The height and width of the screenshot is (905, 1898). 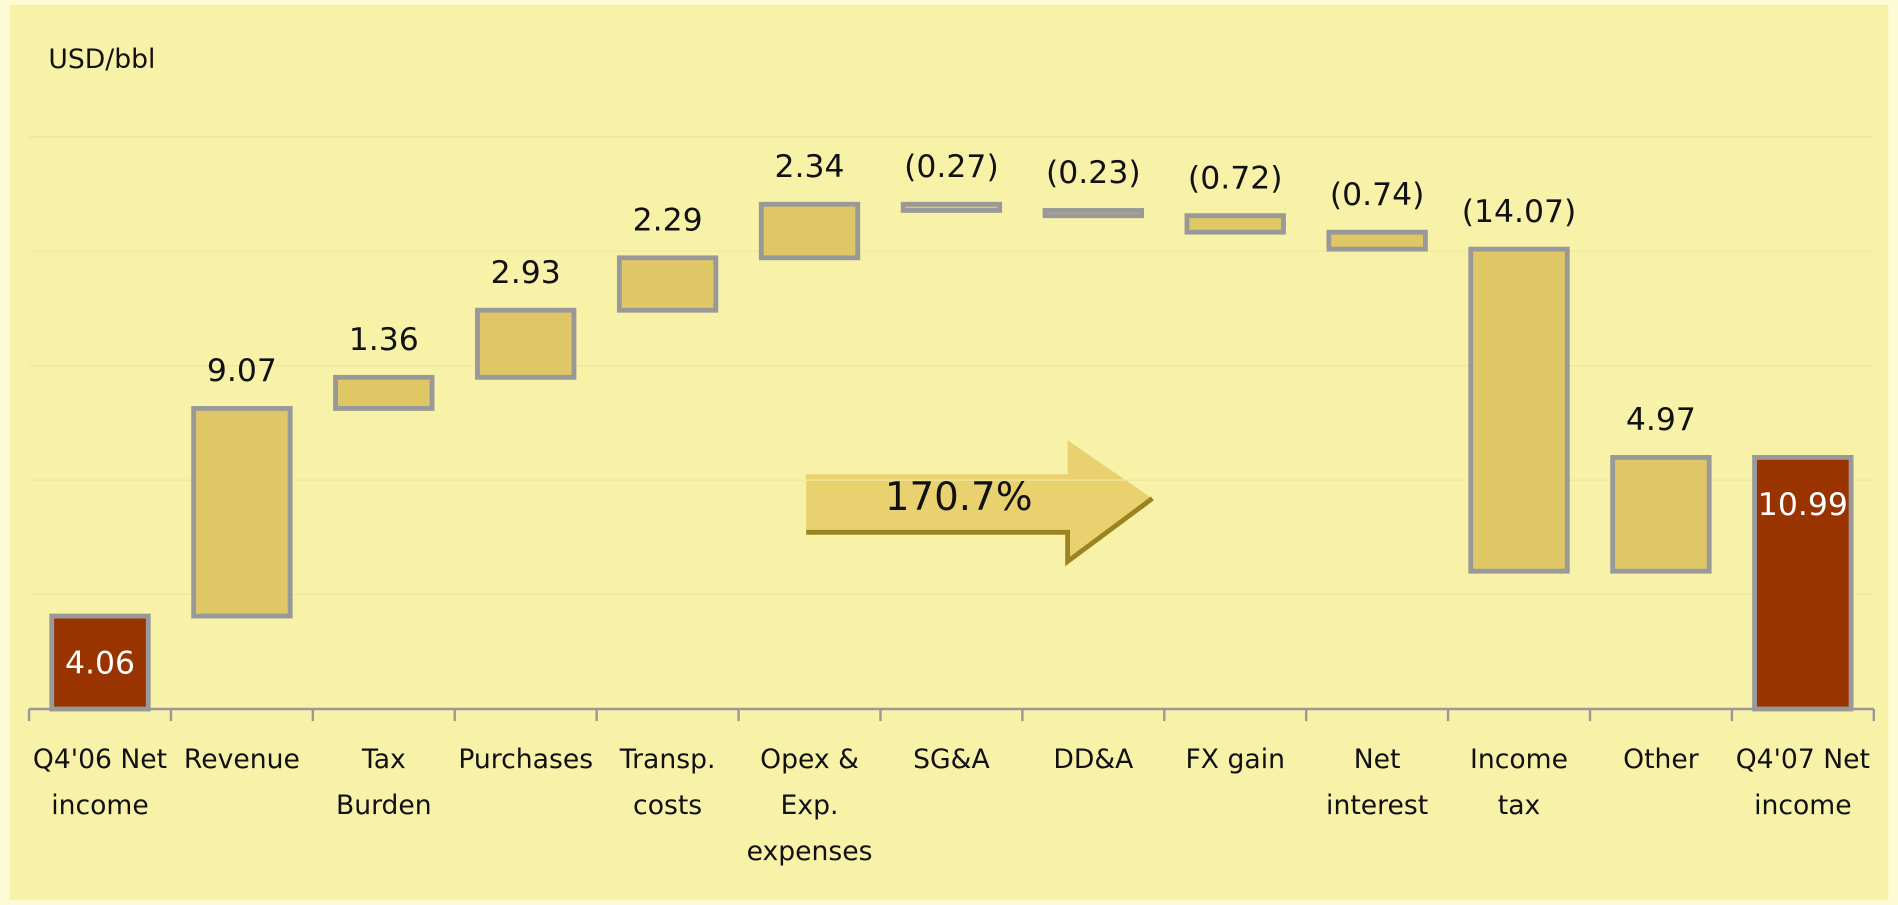 I want to click on value-label: 2.29, so click(x=668, y=221).